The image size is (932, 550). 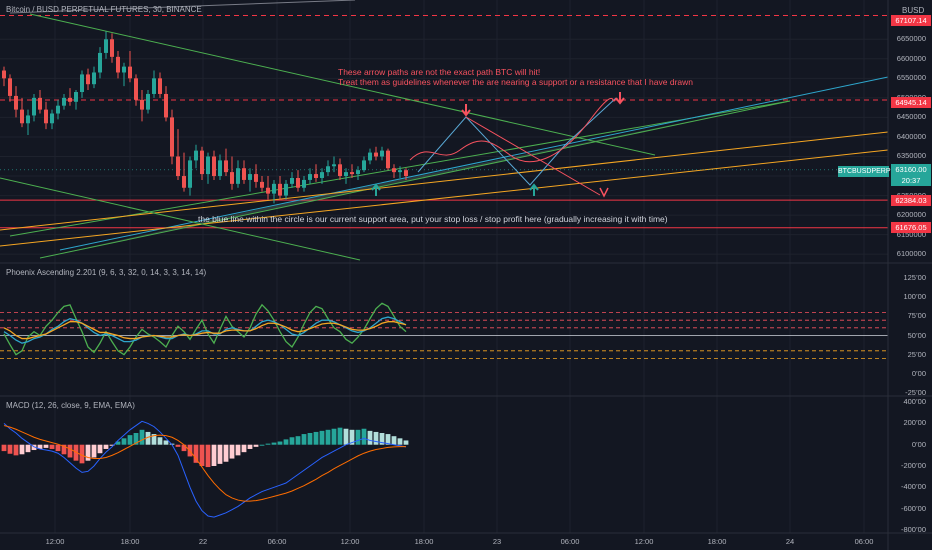 What do you see at coordinates (914, 297) in the screenshot?
I see `phoenix-tick-label: 100’00` at bounding box center [914, 297].